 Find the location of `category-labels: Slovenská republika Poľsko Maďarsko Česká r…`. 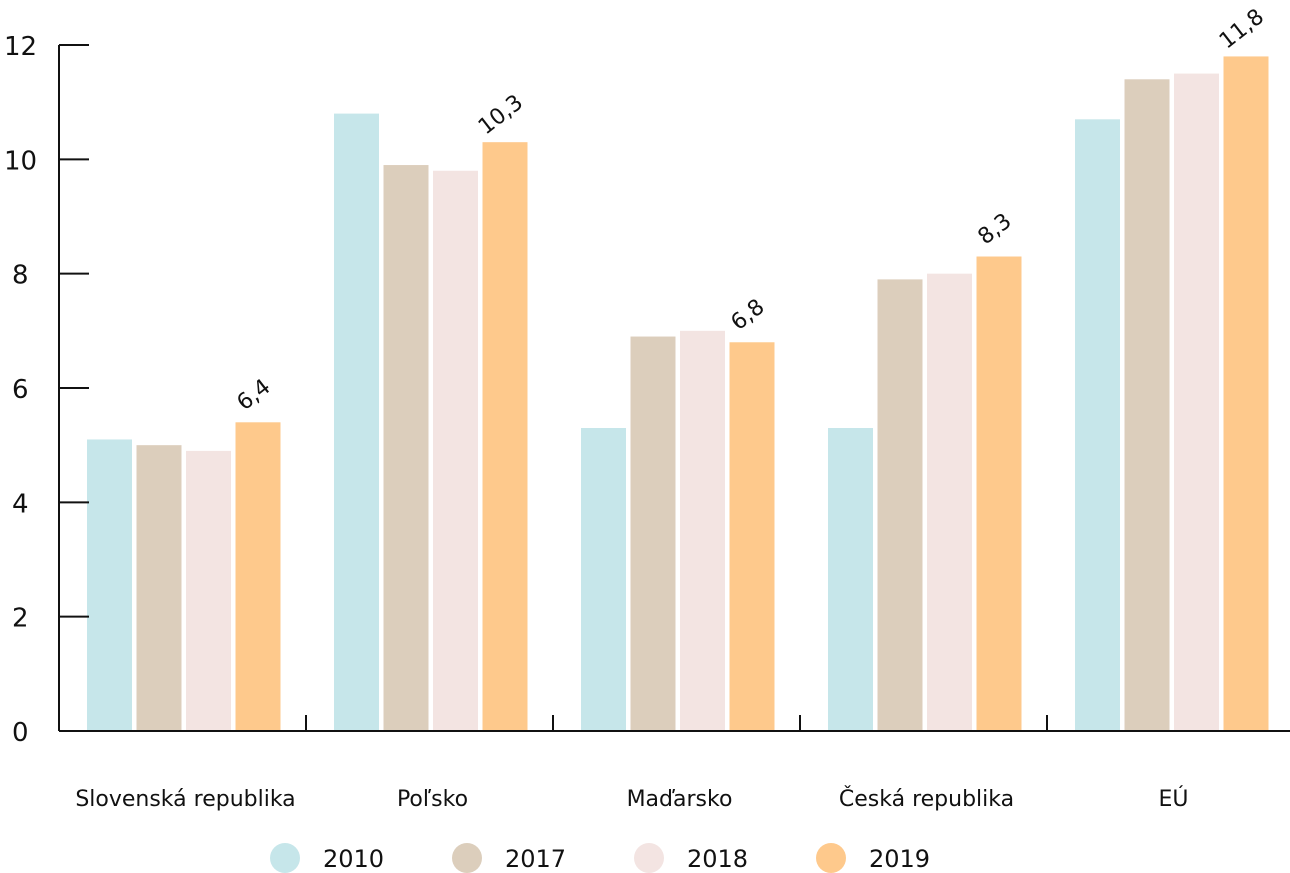

category-labels: Slovenská republika Poľsko Maďarsko Česká r… is located at coordinates (631, 799).